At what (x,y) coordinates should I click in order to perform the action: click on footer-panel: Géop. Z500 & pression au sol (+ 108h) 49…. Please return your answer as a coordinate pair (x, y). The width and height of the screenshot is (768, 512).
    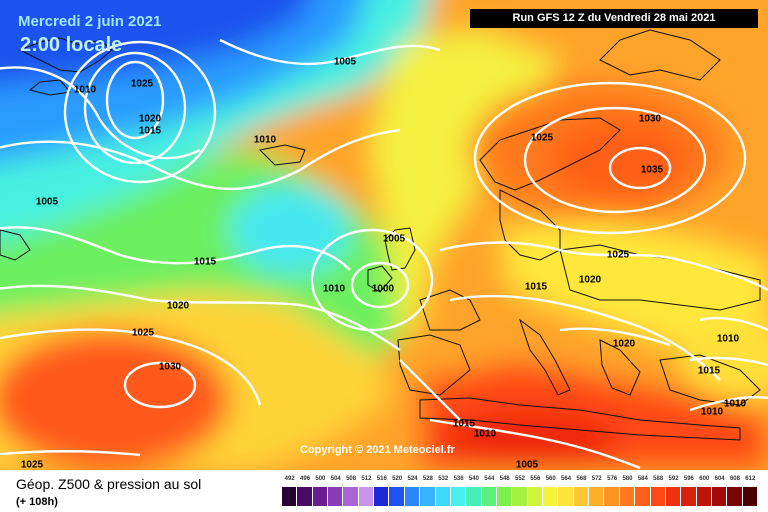
    Looking at the image, I should click on (384, 491).